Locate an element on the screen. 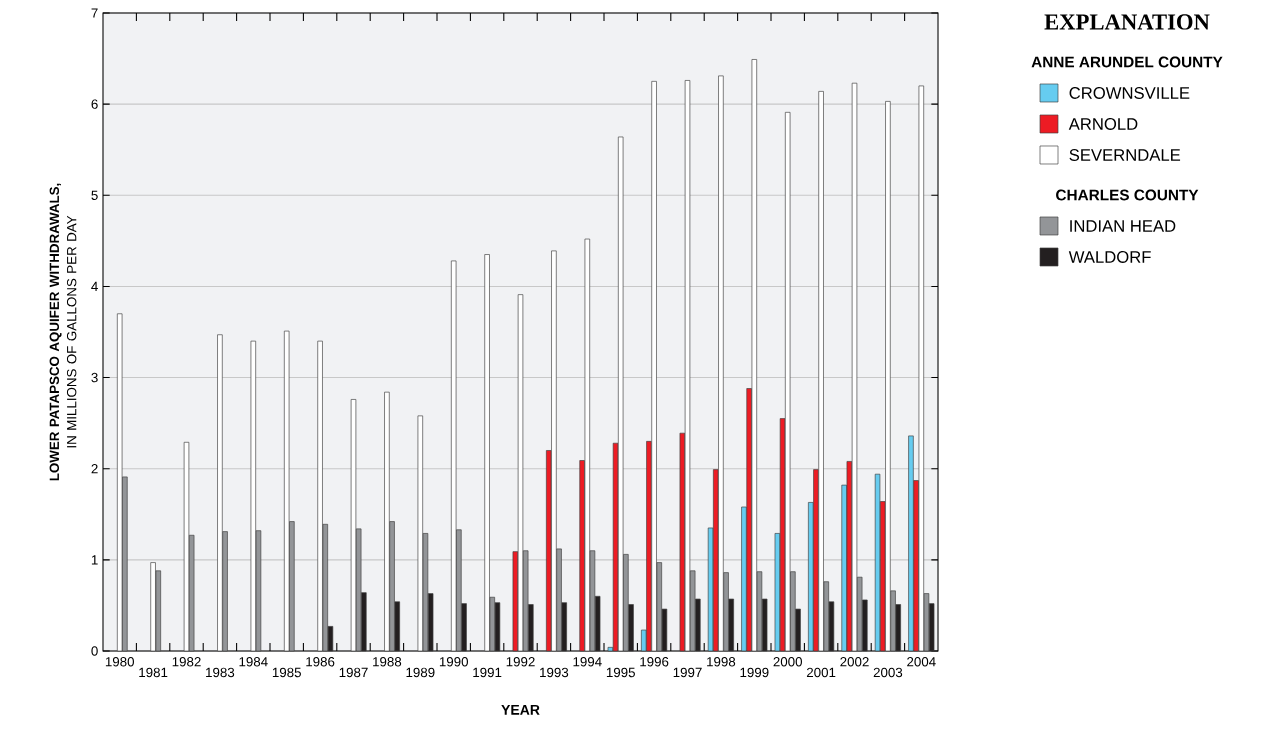  x-tick-label: 1981 is located at coordinates (153, 672).